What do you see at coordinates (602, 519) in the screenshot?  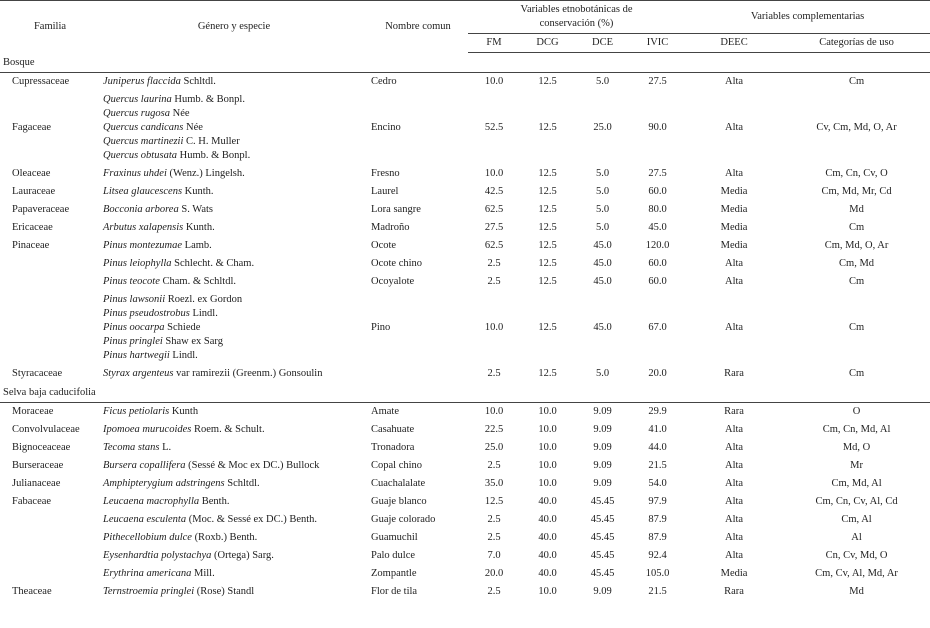 I see `value-cell: 45.45` at bounding box center [602, 519].